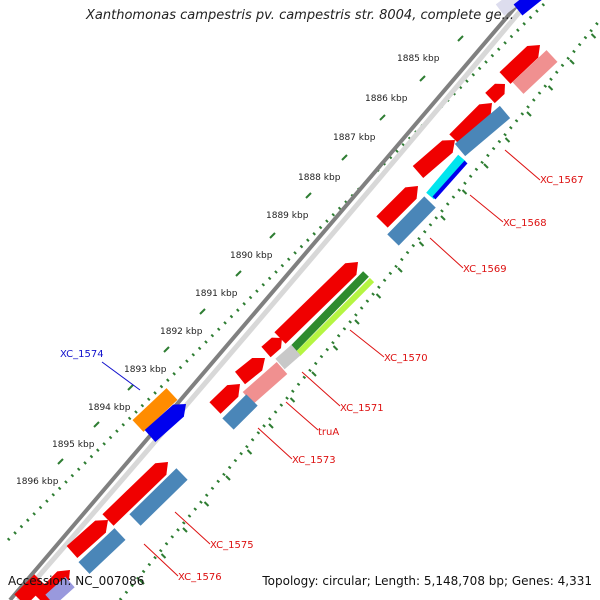 This screenshot has height=600, width=600. What do you see at coordinates (251, 256) in the screenshot?
I see `tick-label: 1890 kbp` at bounding box center [251, 256].